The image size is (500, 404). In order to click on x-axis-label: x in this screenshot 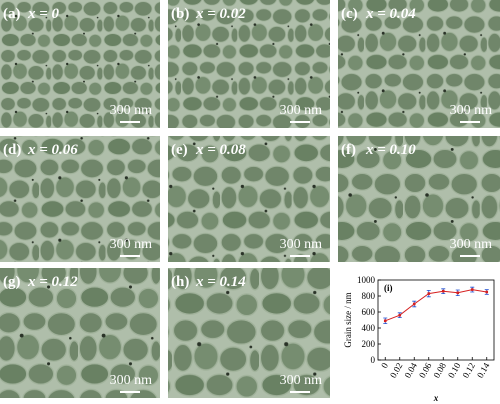, I will do `click(436, 398)`.